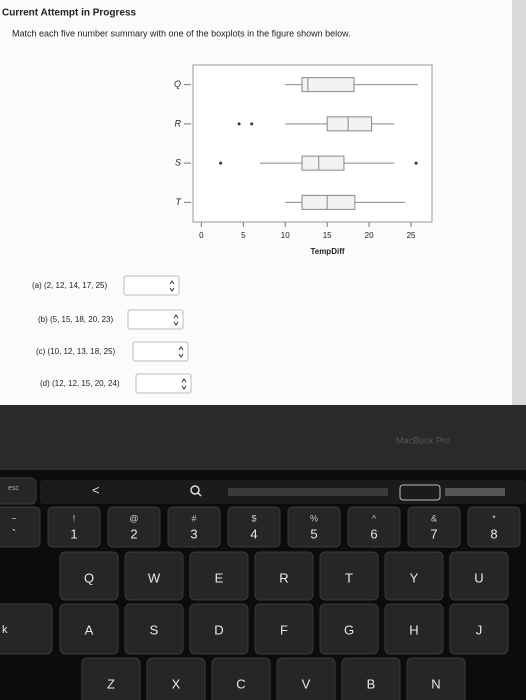 The width and height of the screenshot is (526, 700). What do you see at coordinates (133, 533) in the screenshot?
I see `key-label: 2` at bounding box center [133, 533].